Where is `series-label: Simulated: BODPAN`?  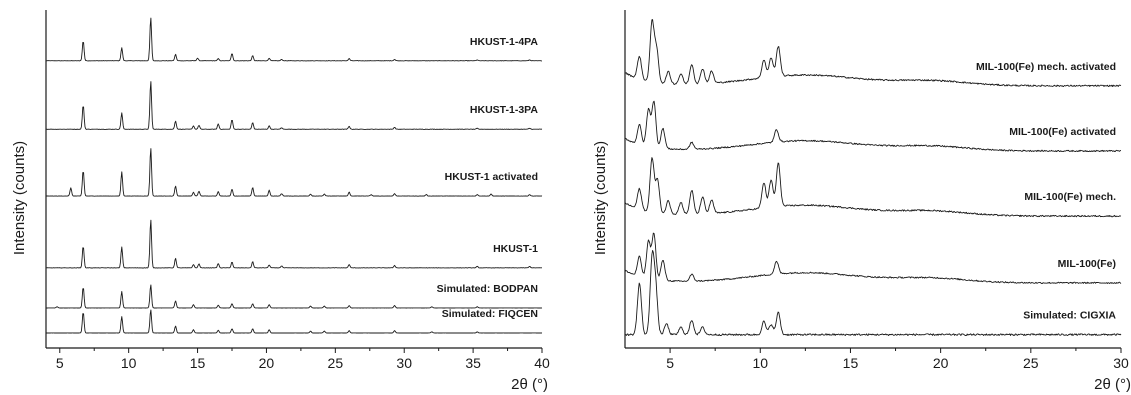 series-label: Simulated: BODPAN is located at coordinates (487, 289).